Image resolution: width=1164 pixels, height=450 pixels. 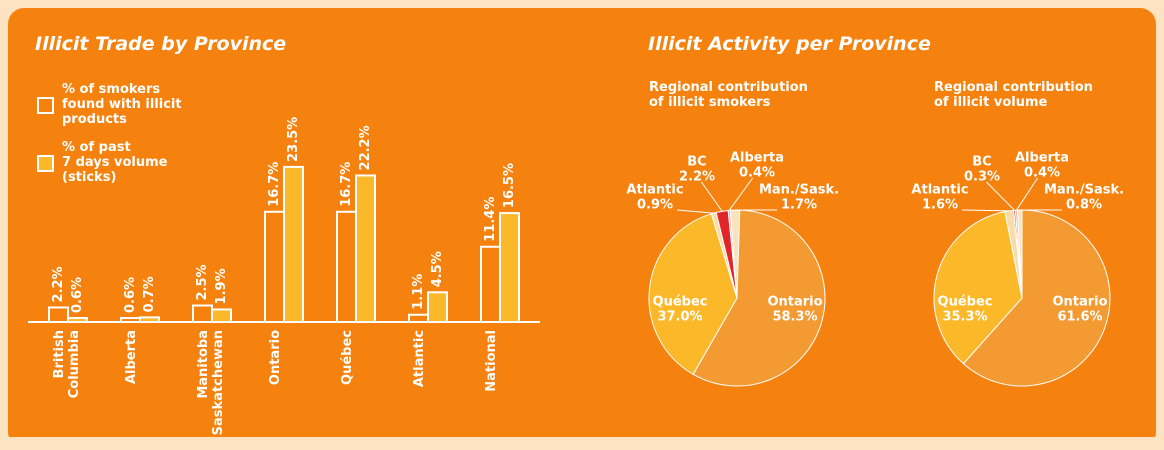 What do you see at coordinates (1013, 95) in the screenshot?
I see `subtitle: Regional contribution of illicit volume` at bounding box center [1013, 95].